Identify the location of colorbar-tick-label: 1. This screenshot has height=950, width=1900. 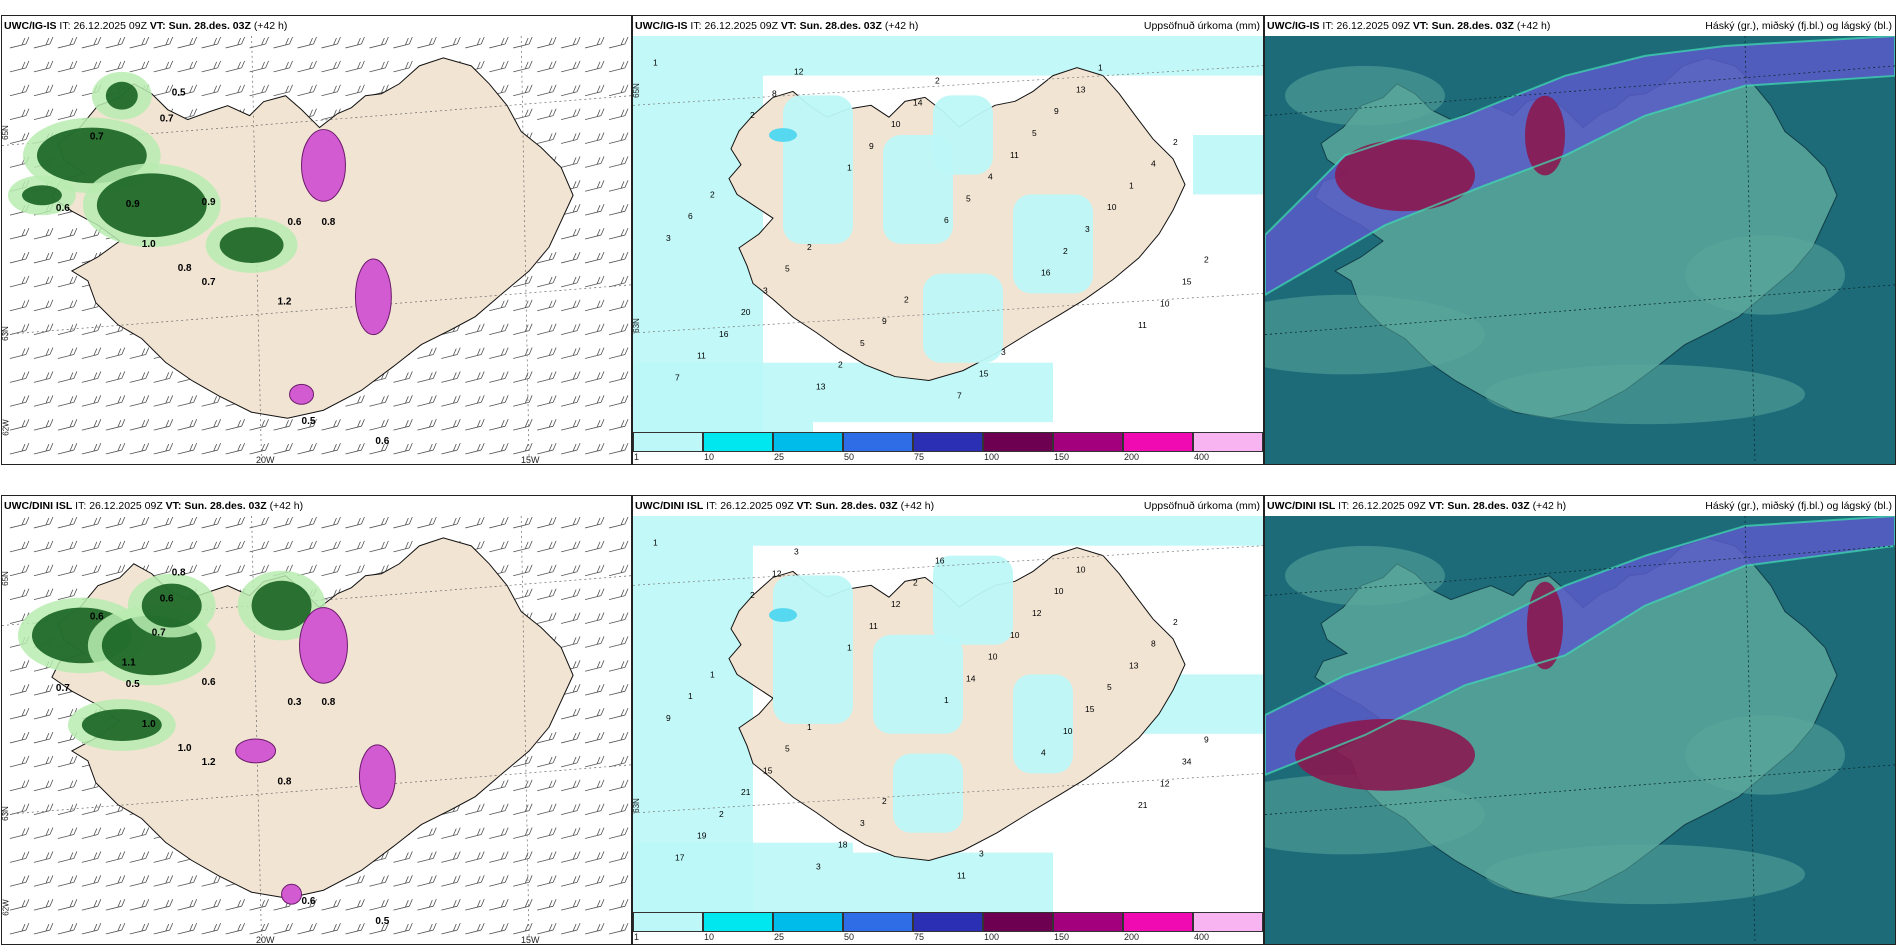
(637, 457).